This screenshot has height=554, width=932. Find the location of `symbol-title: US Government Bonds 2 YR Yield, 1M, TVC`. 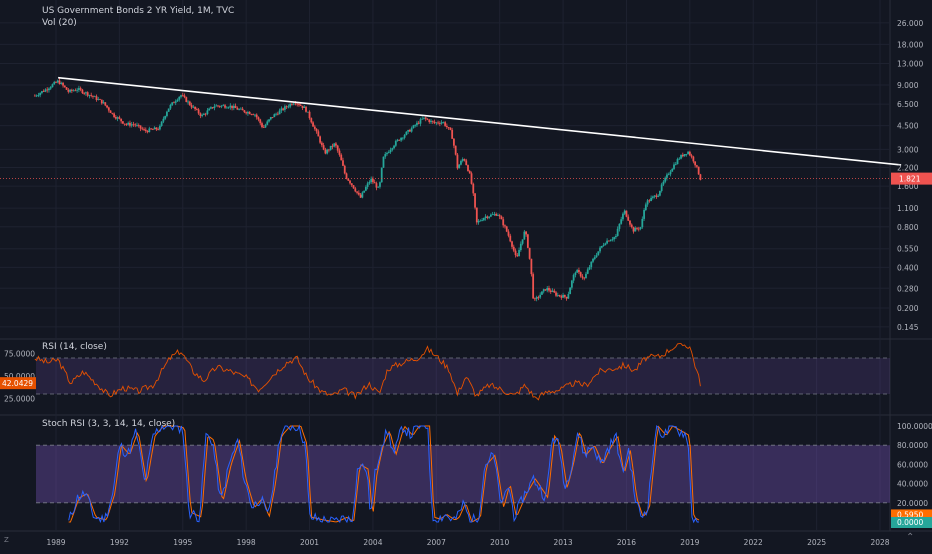

symbol-title: US Government Bonds 2 YR Yield, 1M, TVC is located at coordinates (138, 11).